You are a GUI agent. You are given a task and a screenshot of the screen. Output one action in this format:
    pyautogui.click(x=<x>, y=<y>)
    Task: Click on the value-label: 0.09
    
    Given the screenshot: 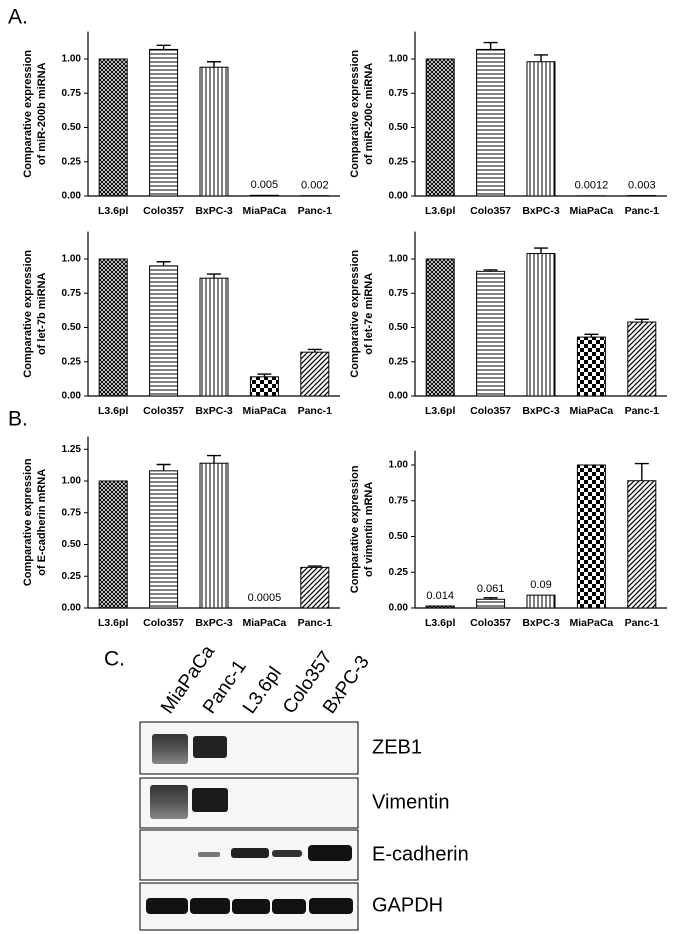 What is the action you would take?
    pyautogui.click(x=540, y=585)
    